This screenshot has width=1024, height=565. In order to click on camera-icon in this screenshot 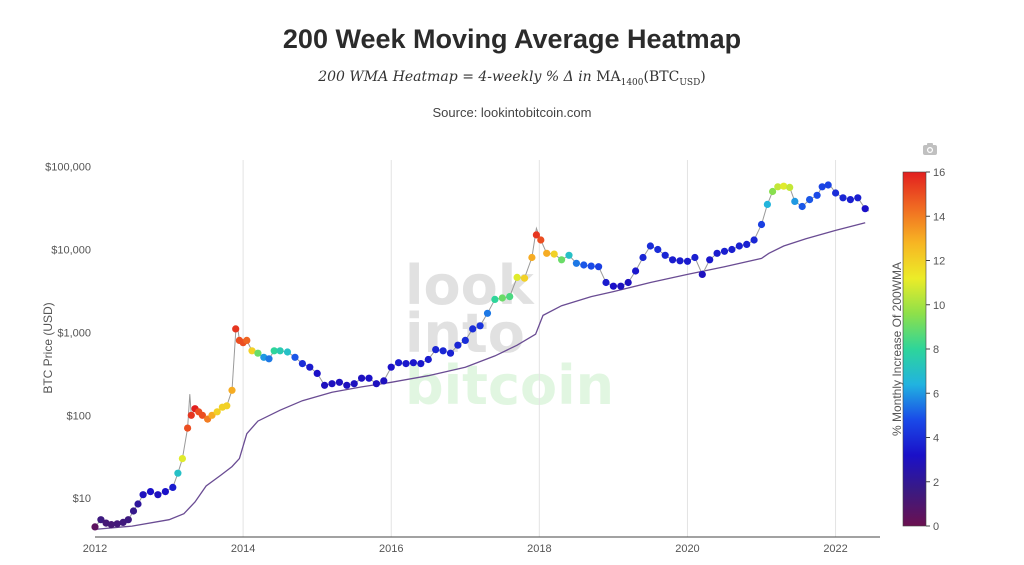, I will do `click(930, 149)`.